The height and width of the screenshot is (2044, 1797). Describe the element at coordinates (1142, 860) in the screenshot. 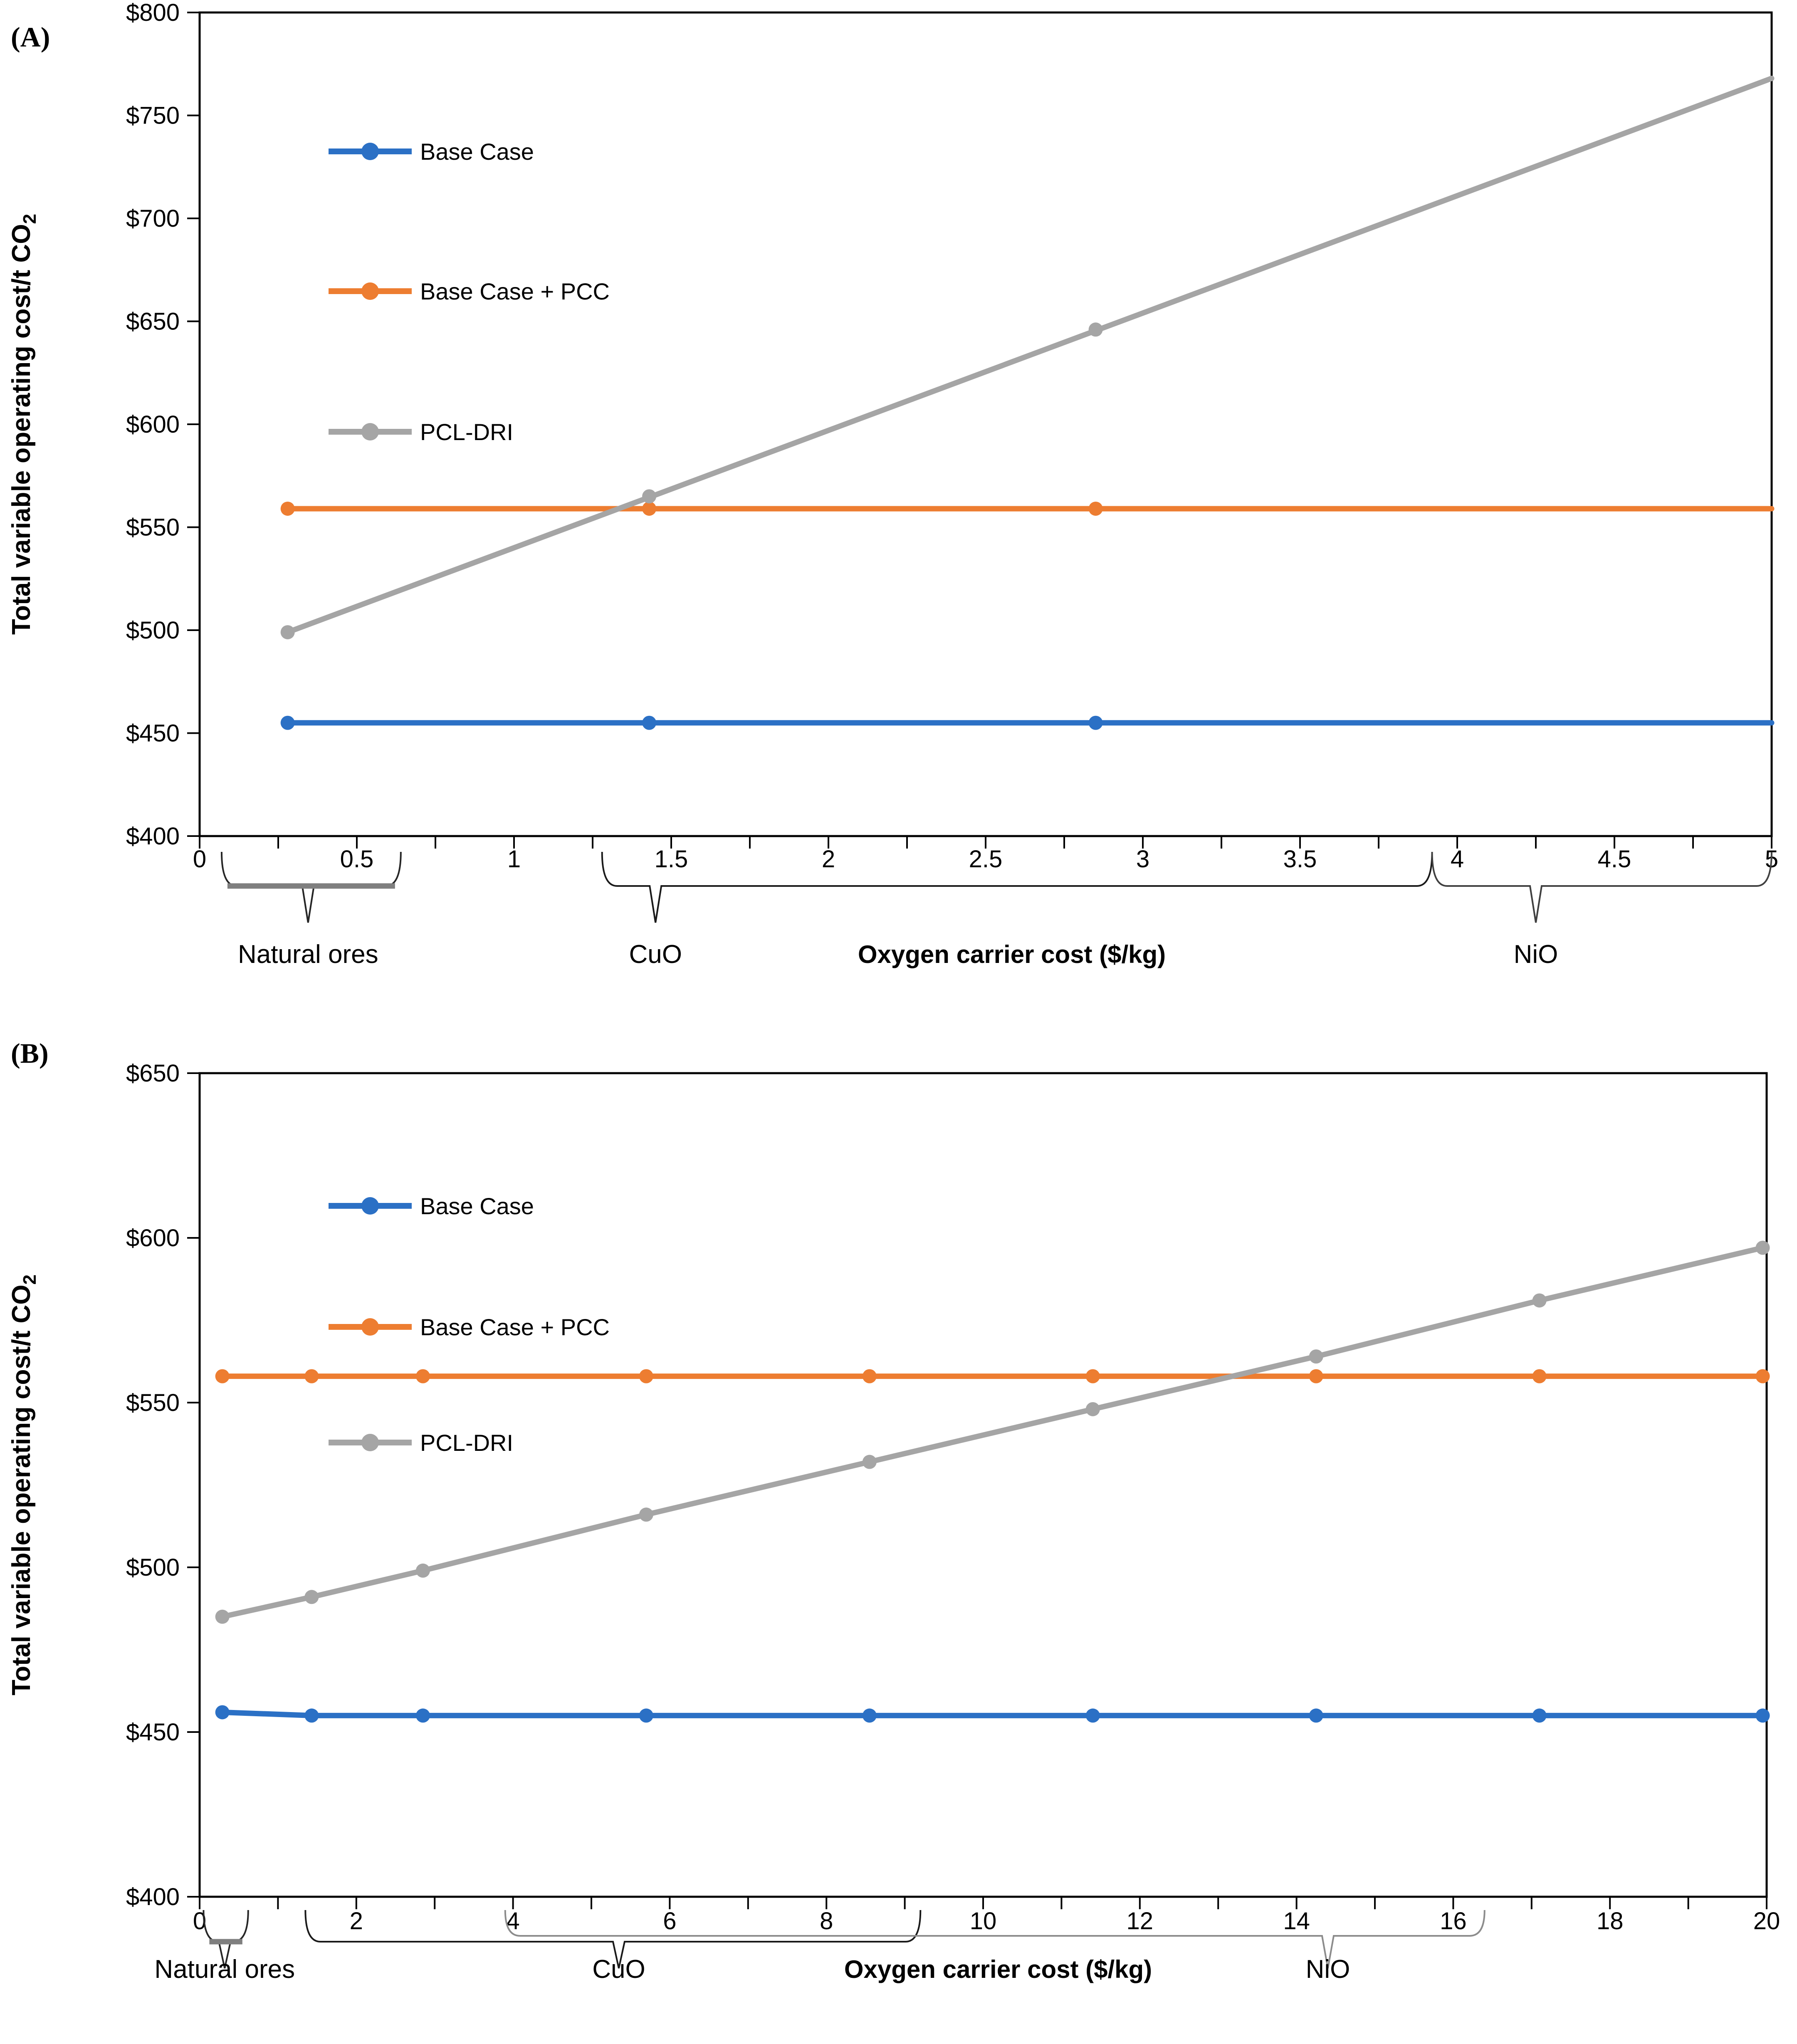

I see `x-tick-label: 3` at that location.